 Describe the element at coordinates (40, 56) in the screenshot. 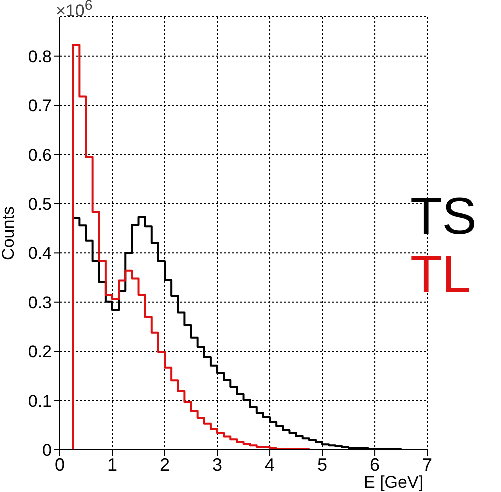

I see `y-tick-label: 0.8` at that location.